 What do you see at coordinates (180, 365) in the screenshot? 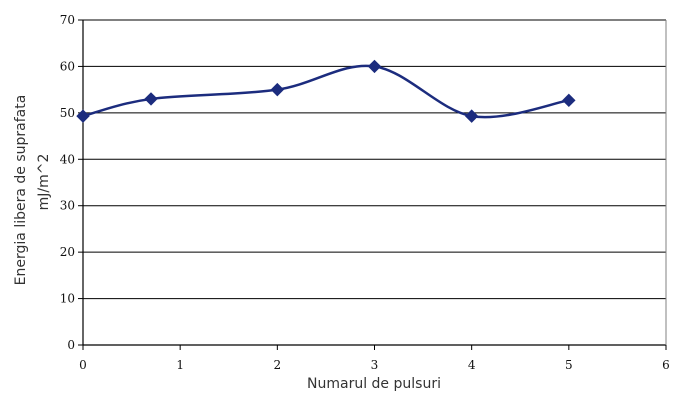
I see `x-tick-label: 1` at bounding box center [180, 365].